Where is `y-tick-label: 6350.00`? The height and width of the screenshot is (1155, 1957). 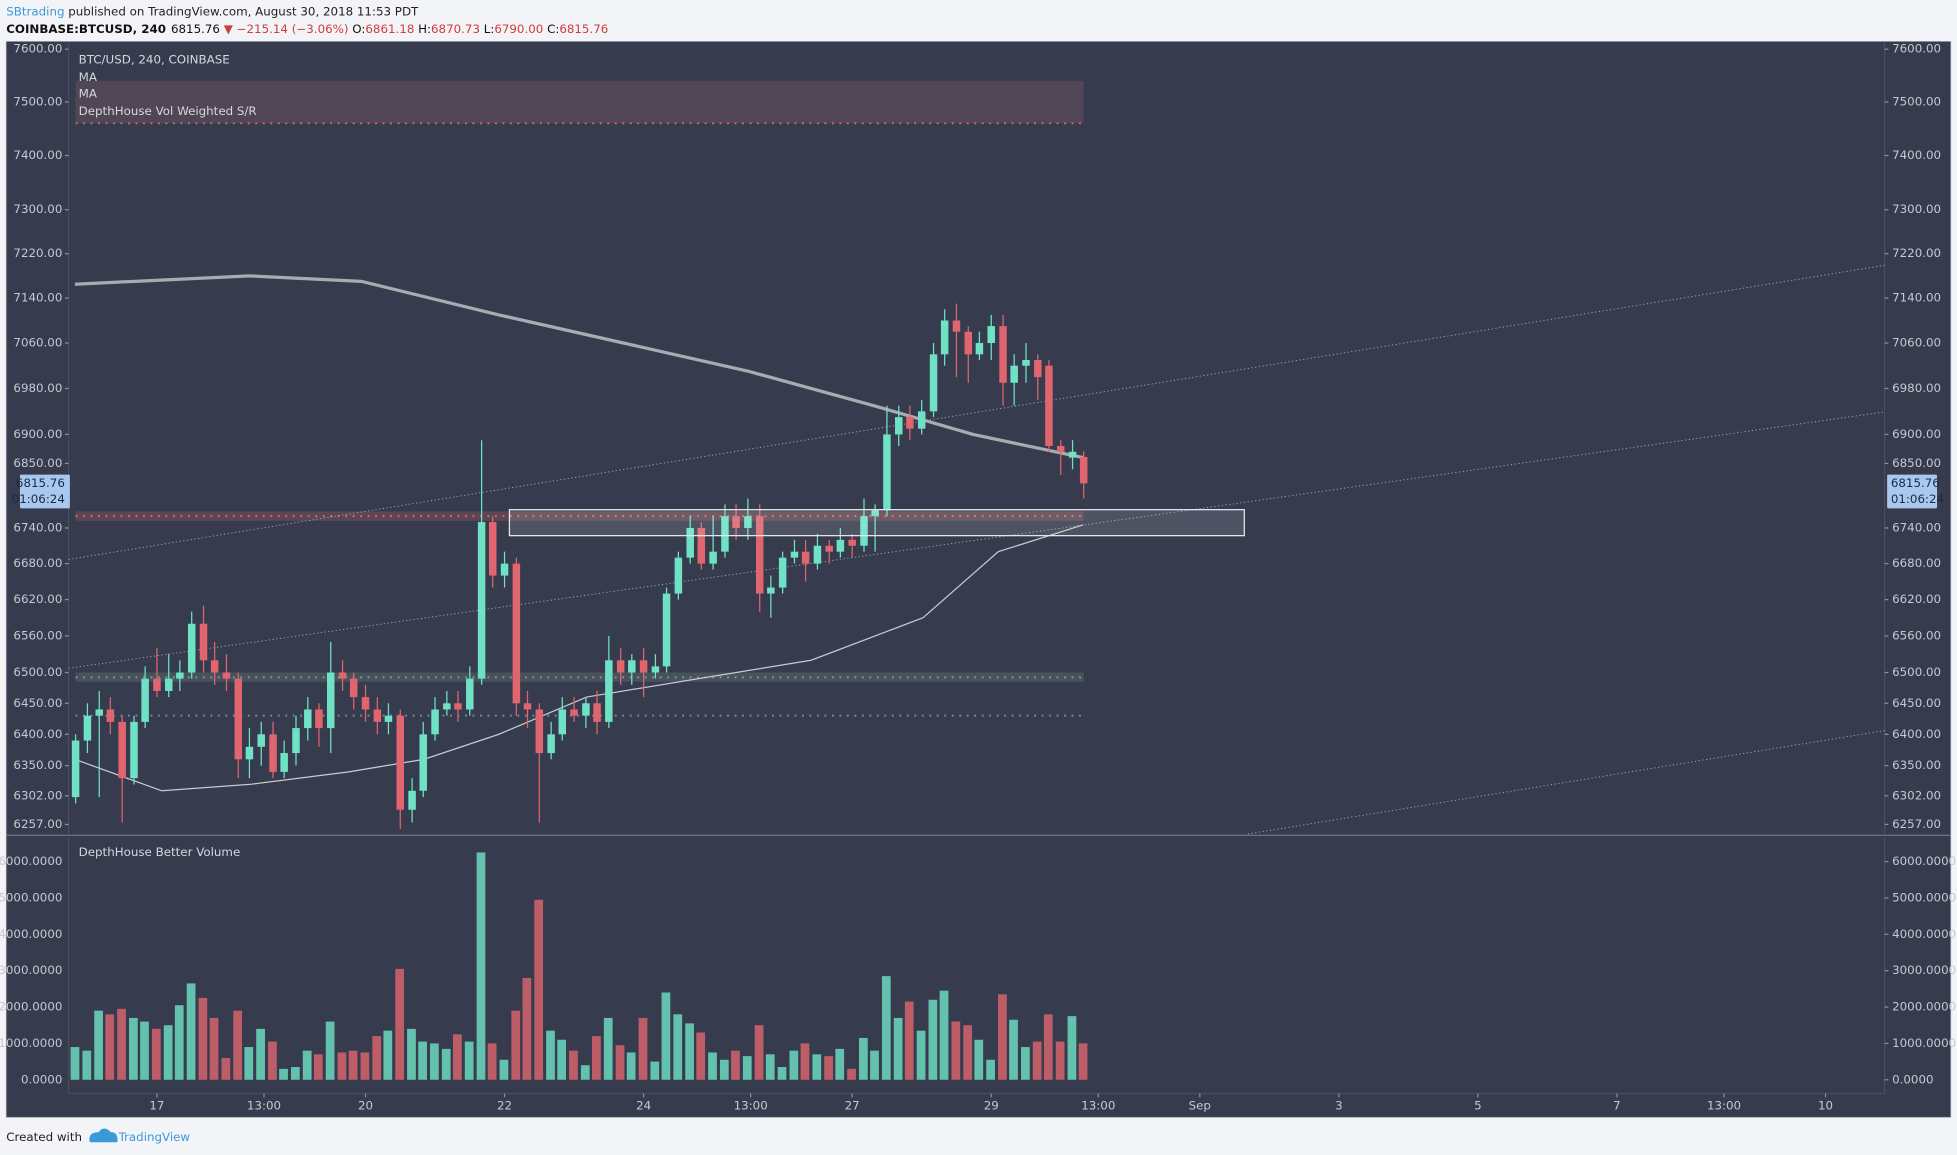 y-tick-label: 6350.00 is located at coordinates (1916, 765).